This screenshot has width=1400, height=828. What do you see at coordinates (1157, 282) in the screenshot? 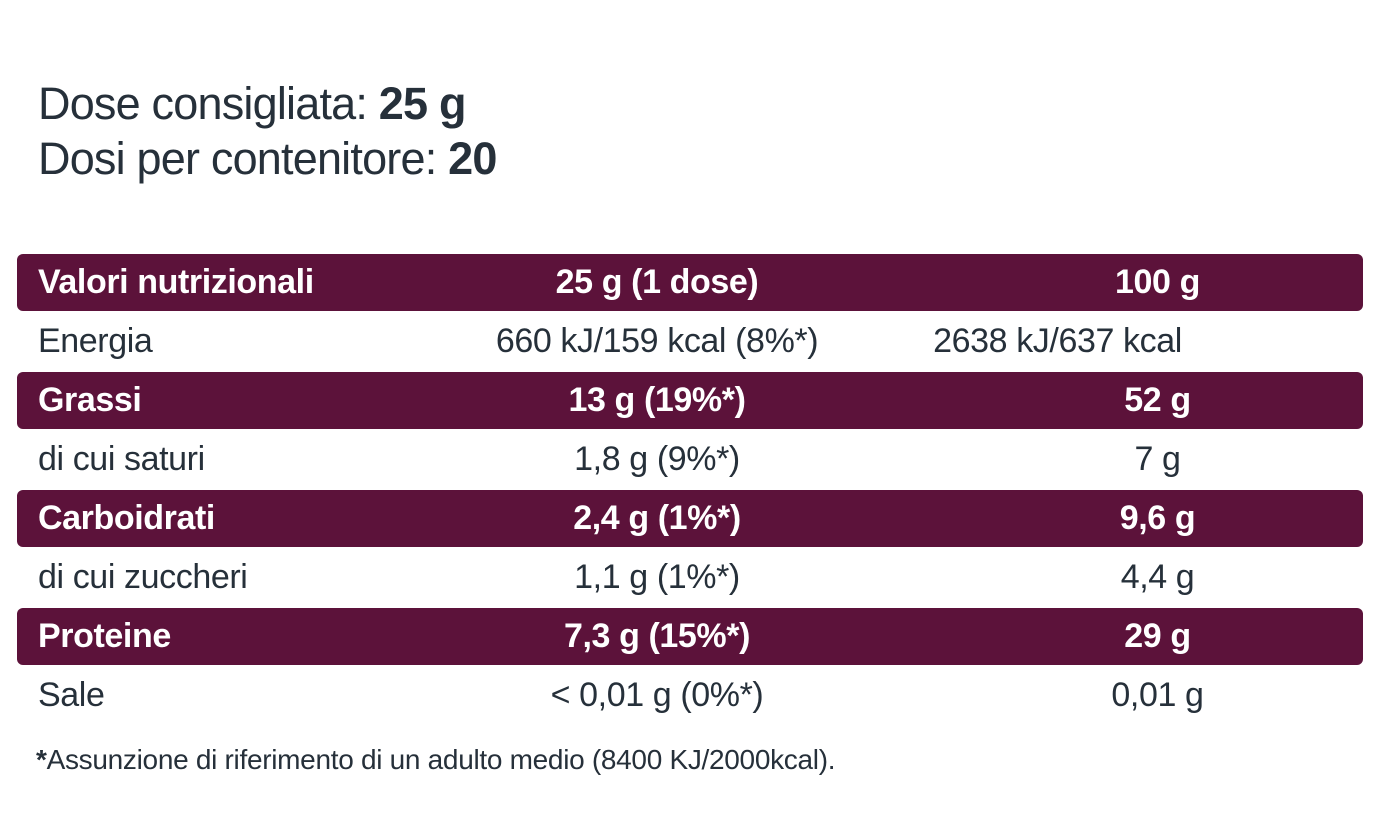
I see `column-header-per-100g: 100 g` at bounding box center [1157, 282].